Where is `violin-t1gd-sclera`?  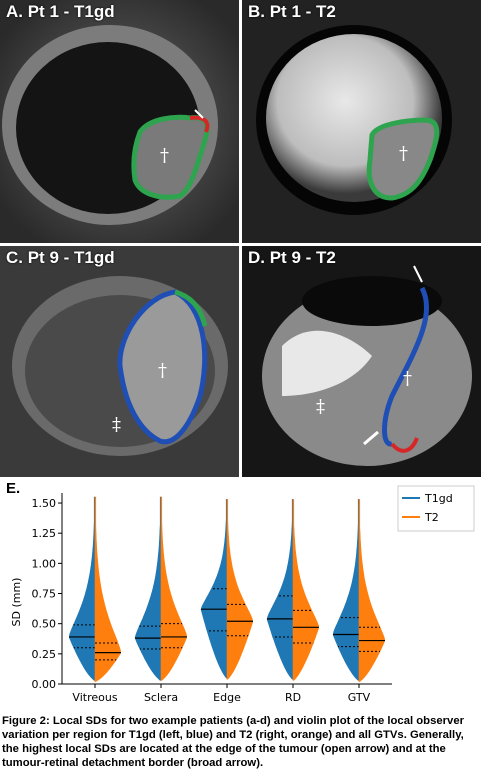 violin-t1gd-sclera is located at coordinates (148, 588).